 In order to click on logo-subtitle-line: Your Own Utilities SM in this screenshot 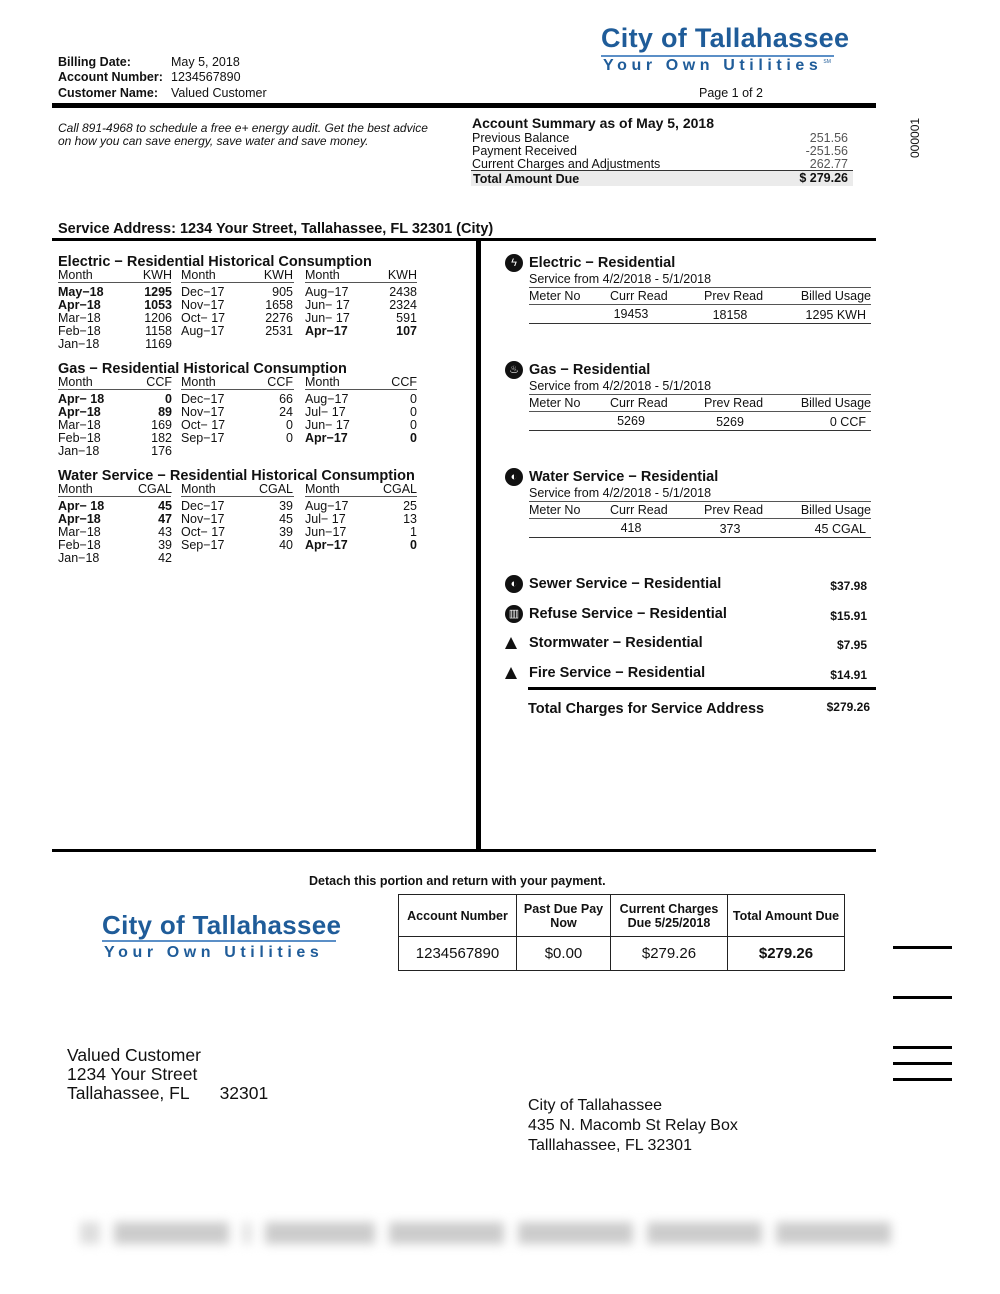, I will do `click(717, 66)`.